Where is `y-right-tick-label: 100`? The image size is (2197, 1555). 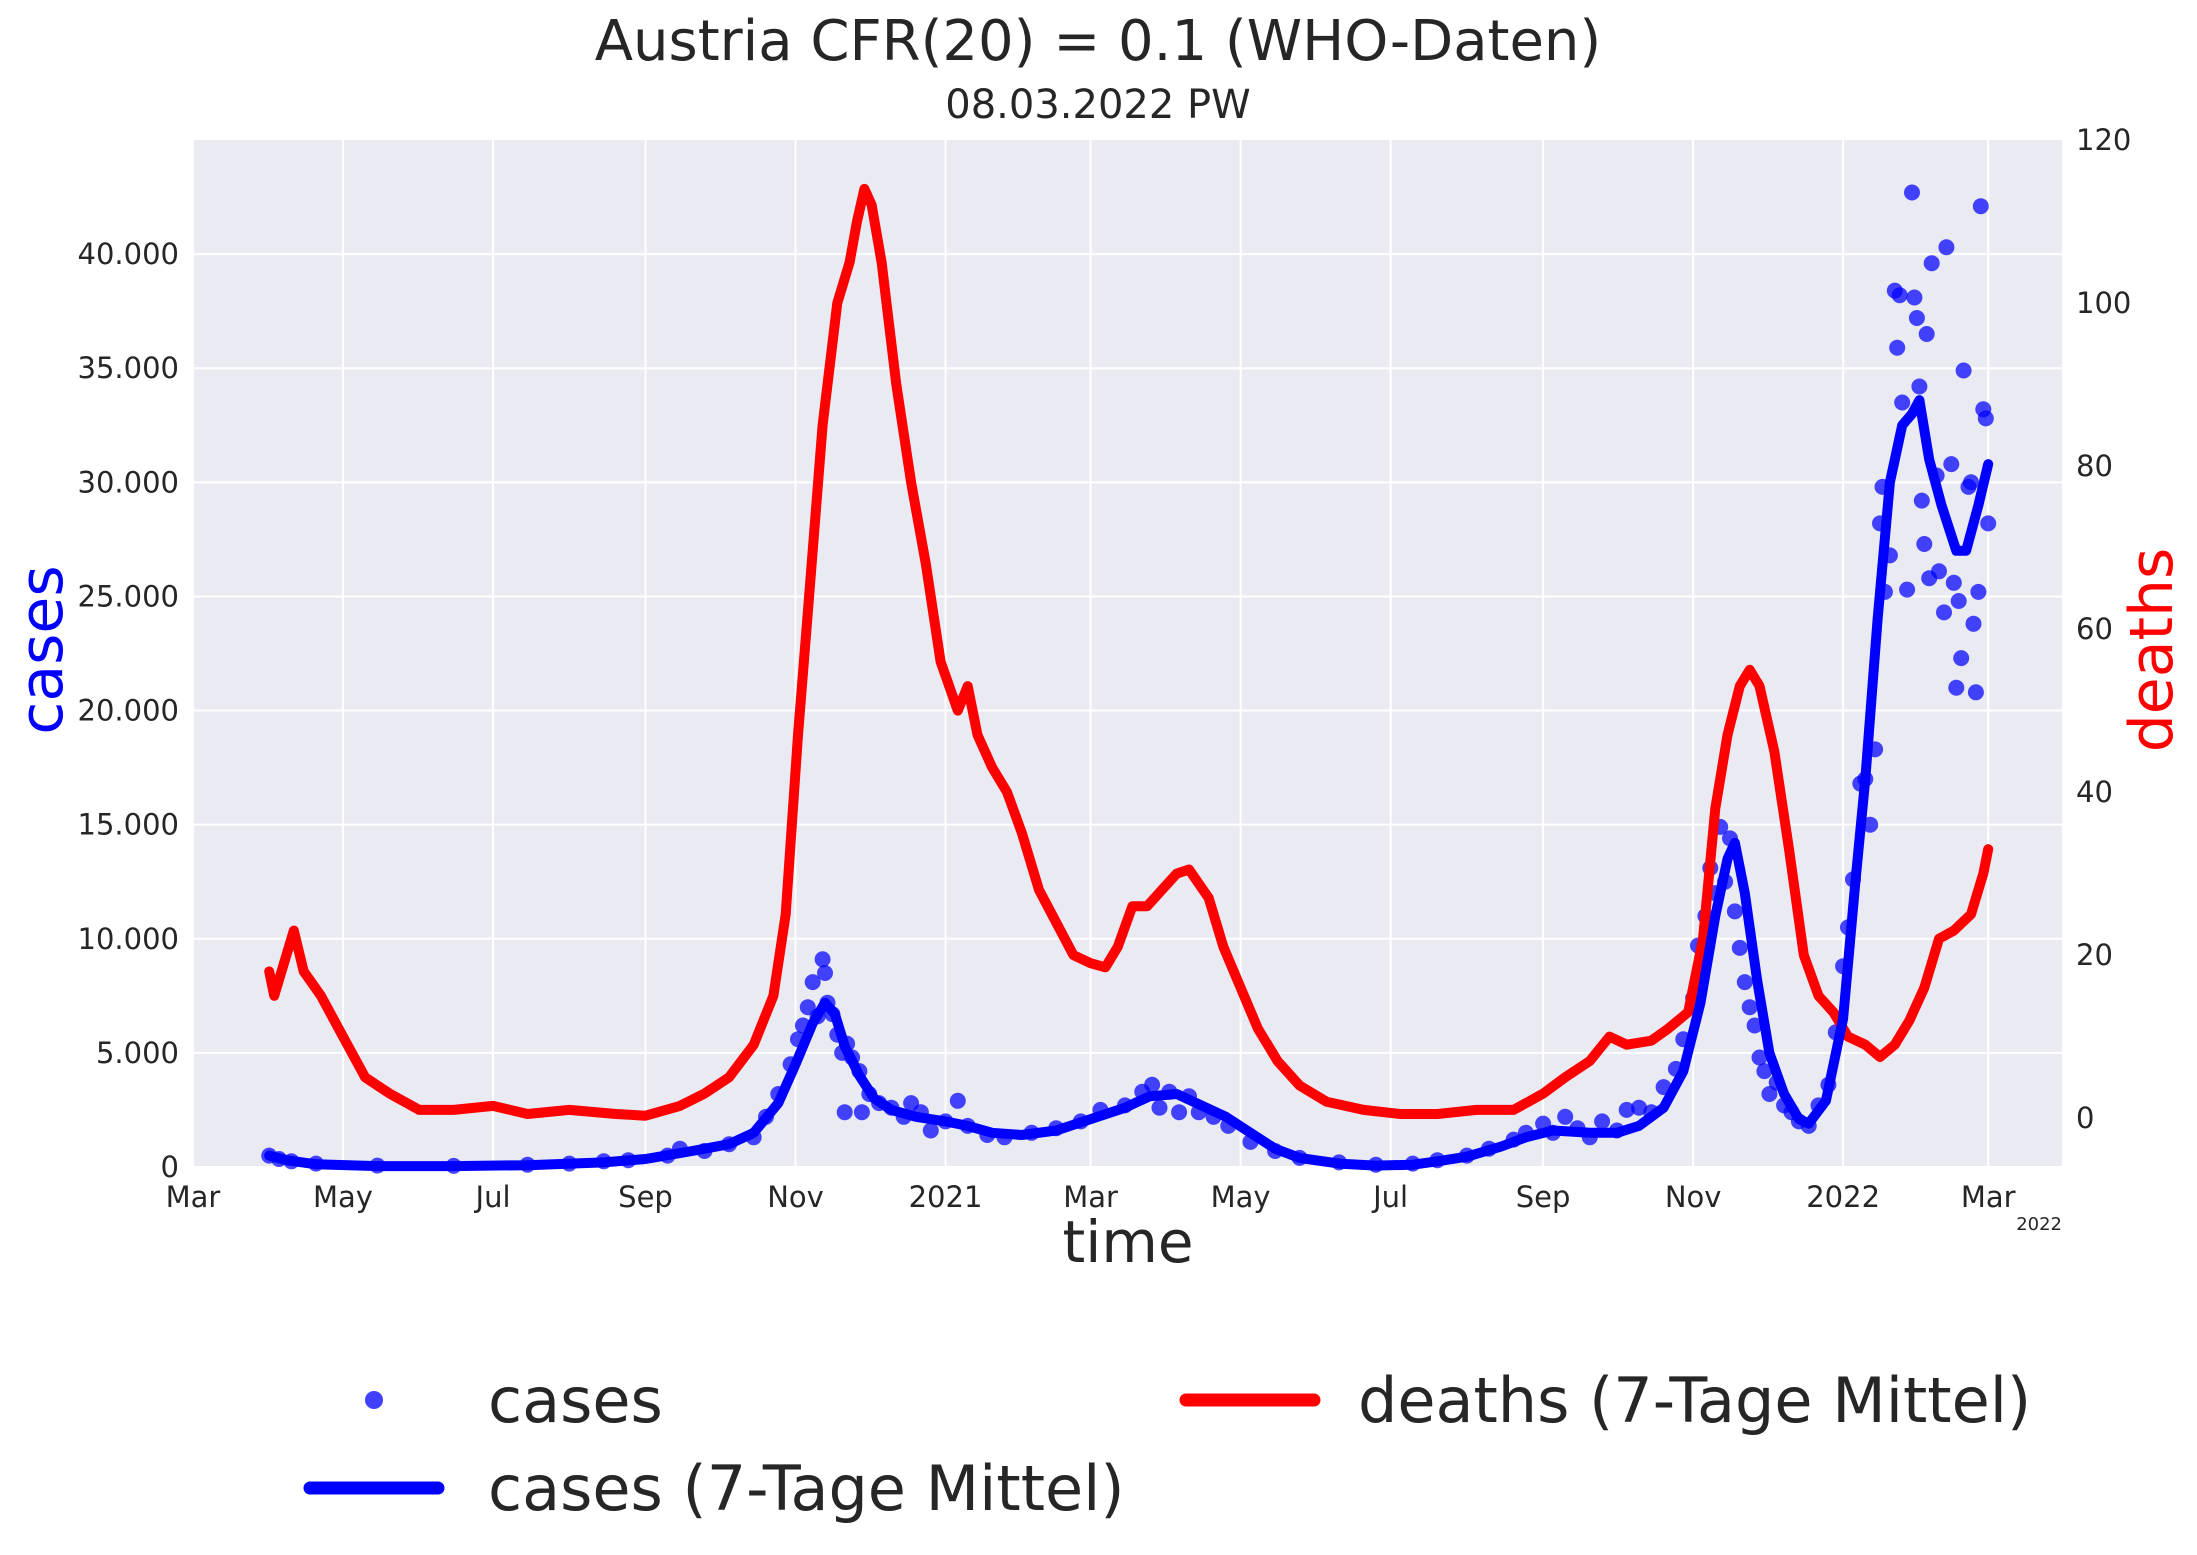 y-right-tick-label: 100 is located at coordinates (2103, 303).